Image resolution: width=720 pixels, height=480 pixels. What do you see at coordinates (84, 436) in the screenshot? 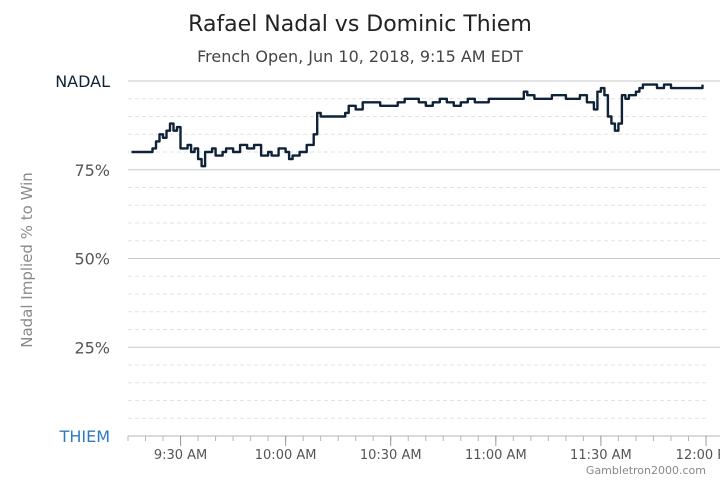
I see `y-tick-label: THIEM` at bounding box center [84, 436].